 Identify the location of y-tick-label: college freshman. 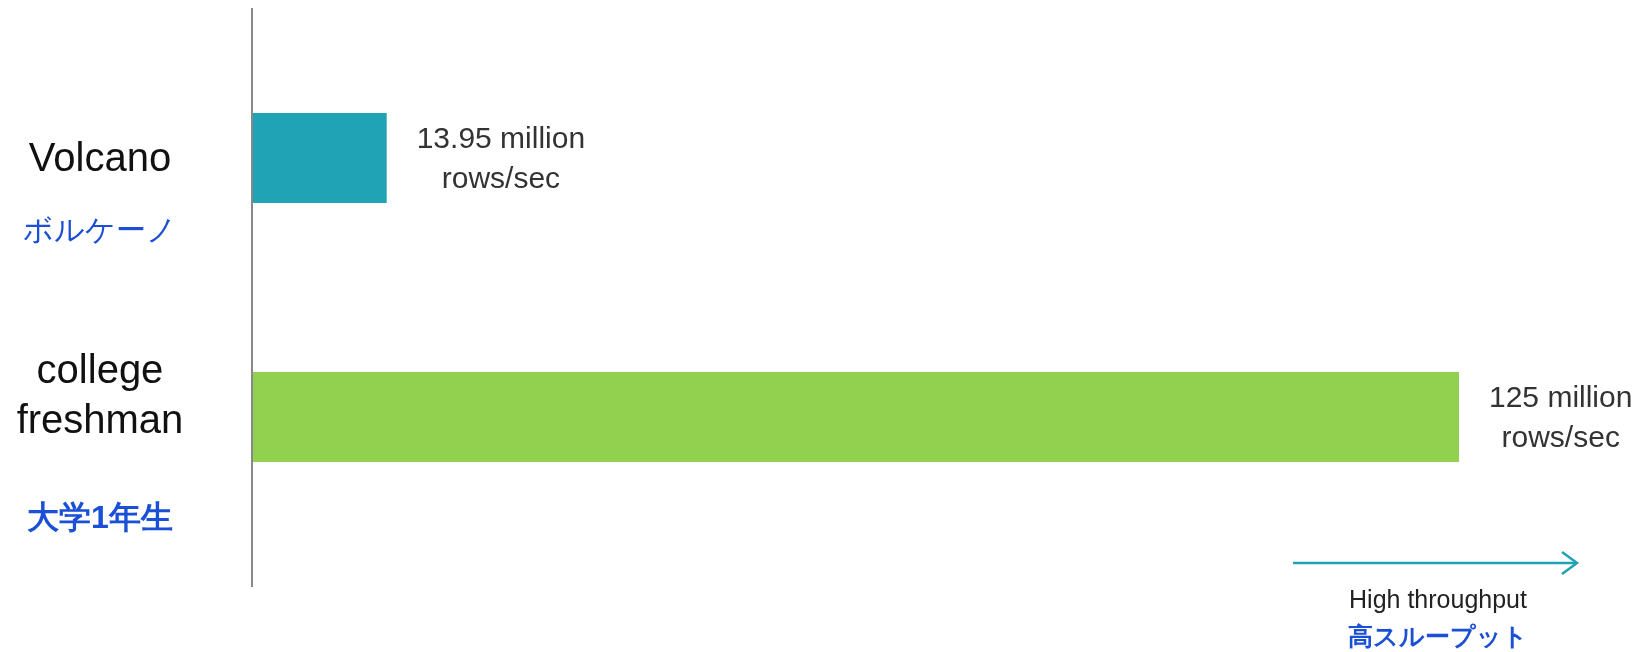
(100, 393).